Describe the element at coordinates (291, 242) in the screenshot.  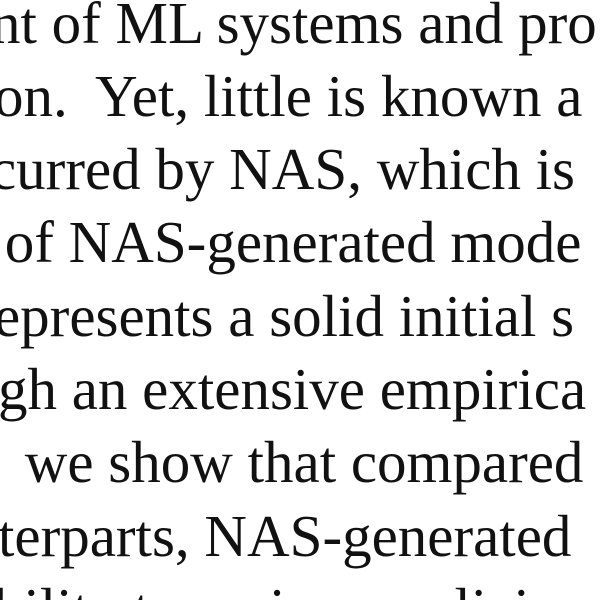
I see `text-line: of NAS-generated mode` at that location.